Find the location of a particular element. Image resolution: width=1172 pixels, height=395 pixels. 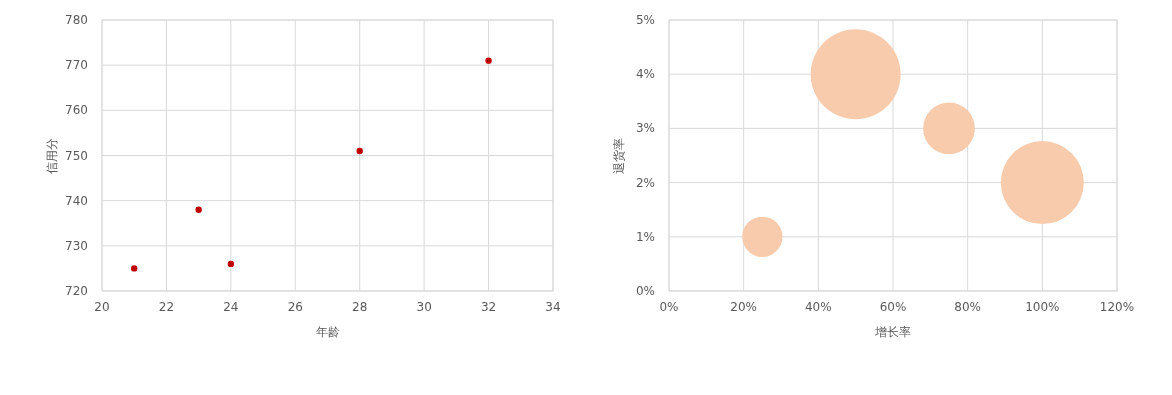

y-tick-label: 770 is located at coordinates (76, 65).